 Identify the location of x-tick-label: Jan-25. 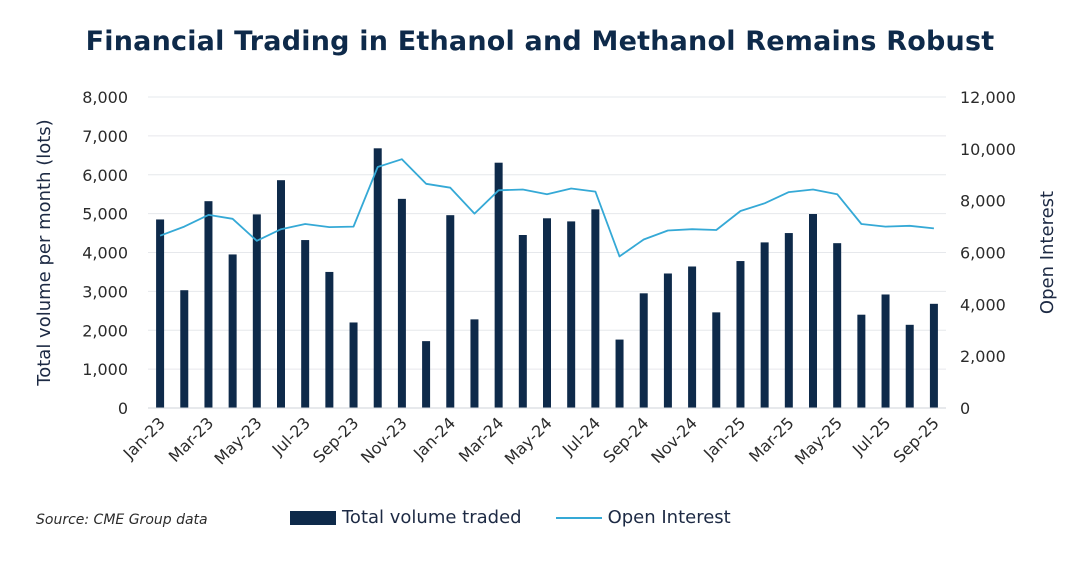
(724, 438).